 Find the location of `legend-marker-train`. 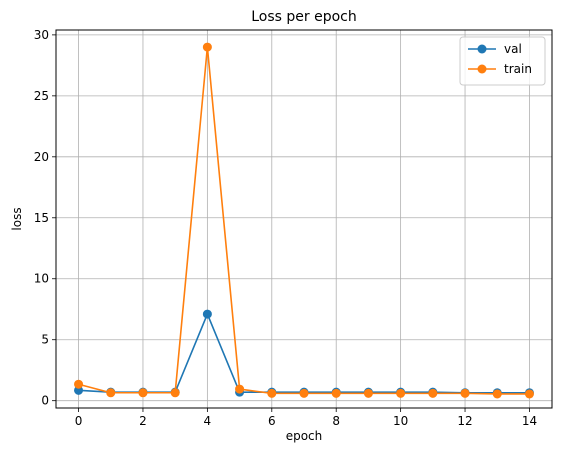

legend-marker-train is located at coordinates (482, 69).